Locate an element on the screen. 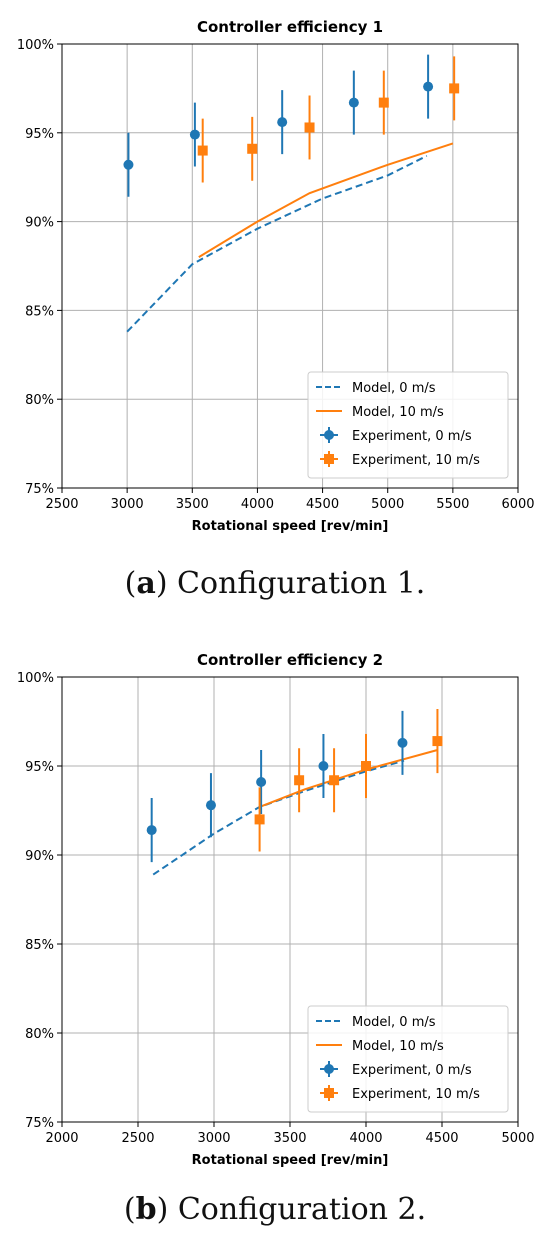 Image resolution: width=550 pixels, height=1254 pixels. caption-1: (a) Configuration 1. is located at coordinates (275, 583).